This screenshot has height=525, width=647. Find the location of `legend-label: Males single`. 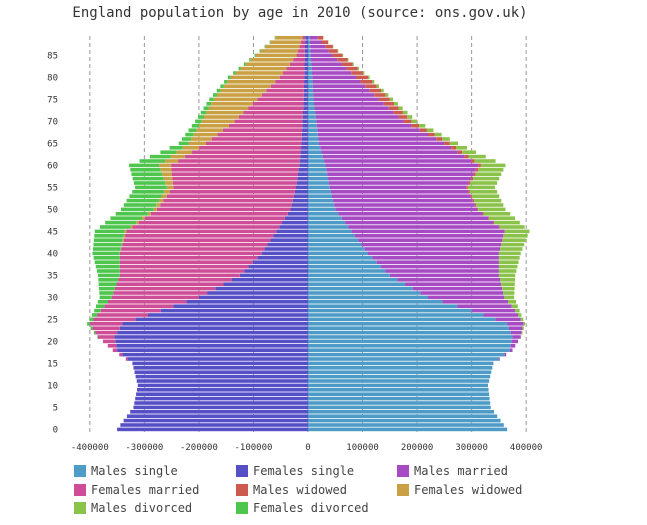

legend-label: Males single is located at coordinates (134, 471).